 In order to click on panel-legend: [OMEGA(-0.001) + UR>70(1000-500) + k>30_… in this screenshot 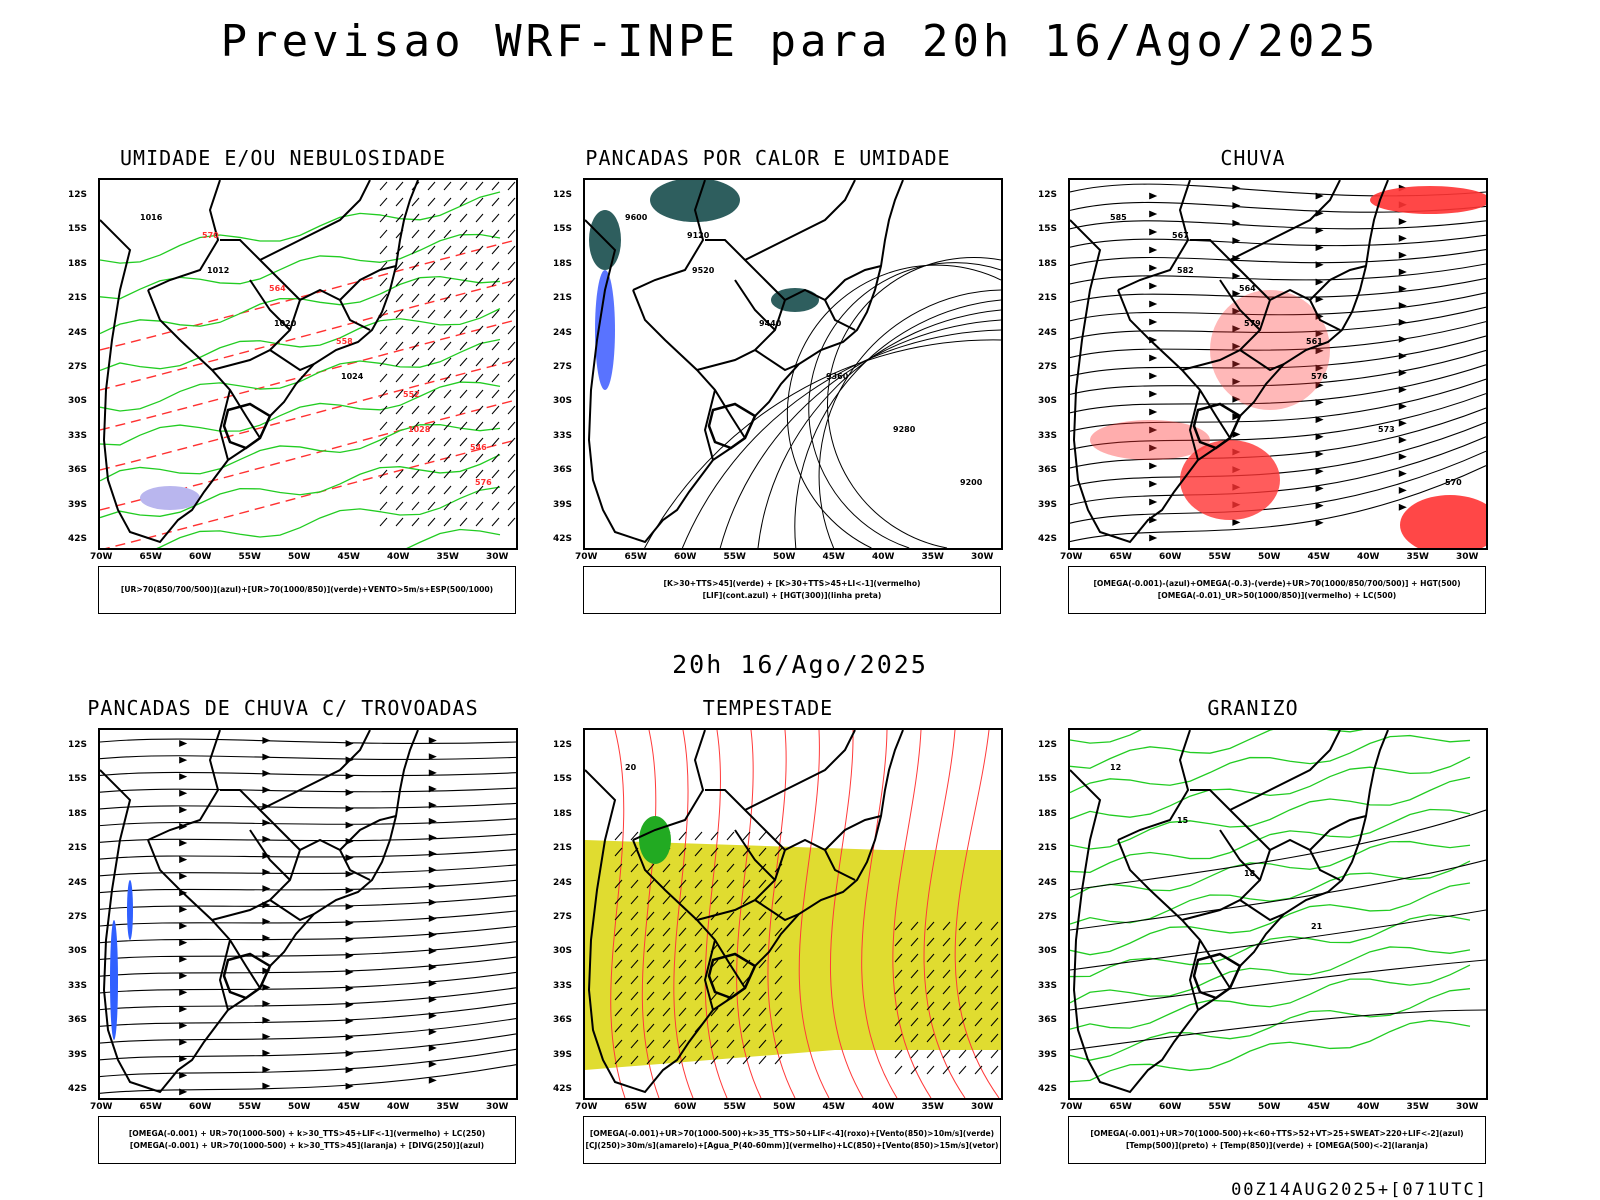, I will do `click(307, 1140)`.